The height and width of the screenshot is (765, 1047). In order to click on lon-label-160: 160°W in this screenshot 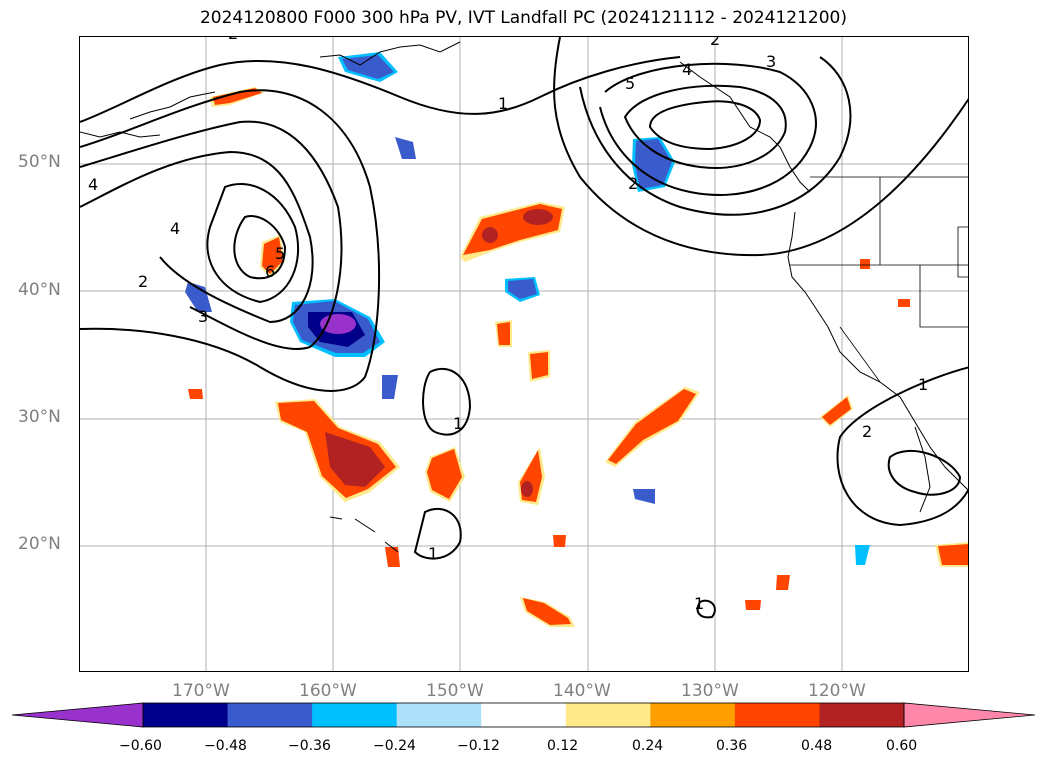, I will do `click(328, 691)`.